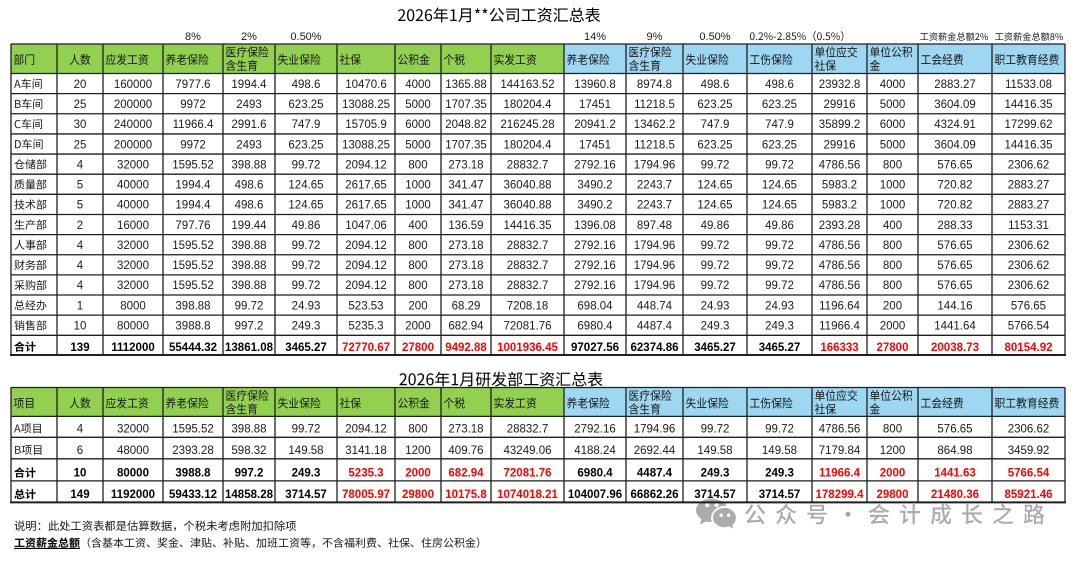  What do you see at coordinates (655, 306) in the screenshot?
I see `svg-text: 448.74` at bounding box center [655, 306].